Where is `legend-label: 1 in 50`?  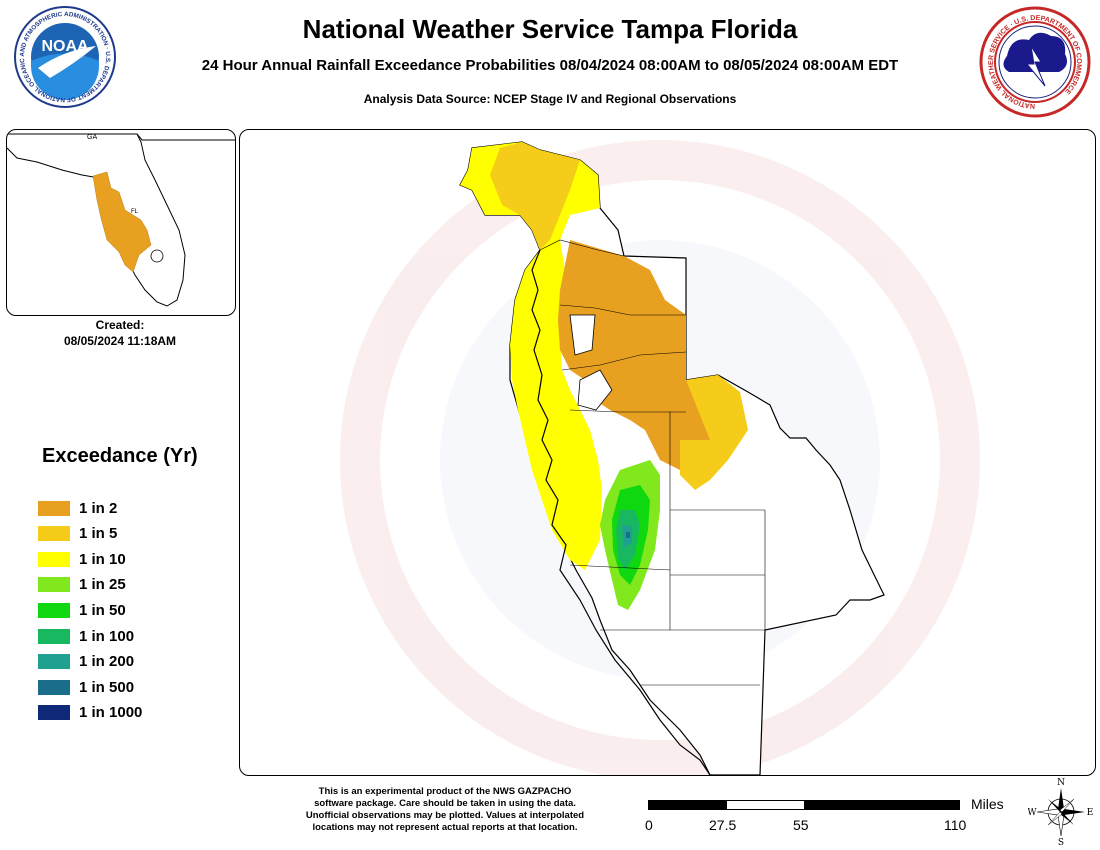
legend-label: 1 in 50 is located at coordinates (102, 610).